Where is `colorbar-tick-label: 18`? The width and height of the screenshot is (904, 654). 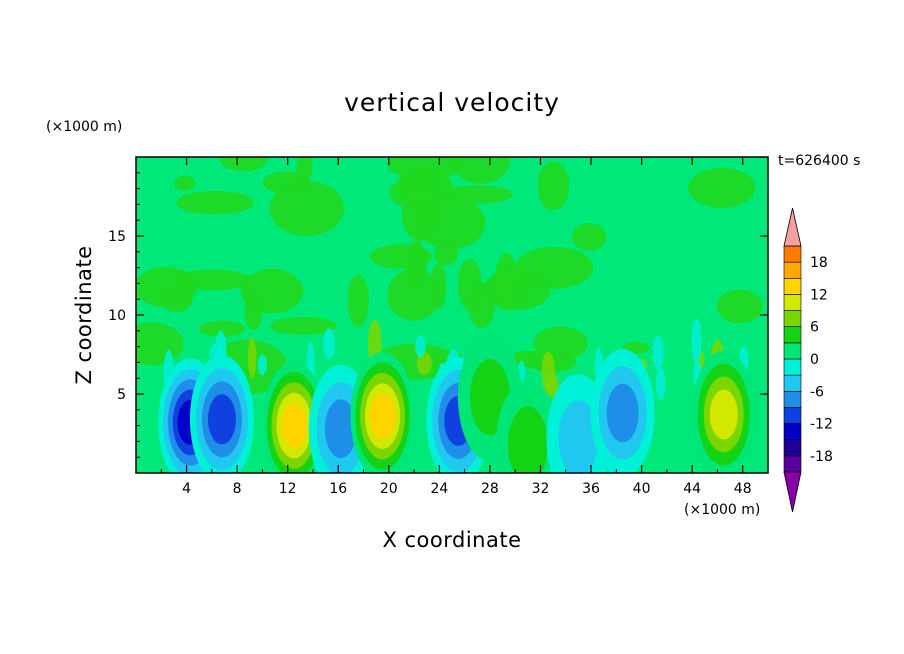 colorbar-tick-label: 18 is located at coordinates (819, 263).